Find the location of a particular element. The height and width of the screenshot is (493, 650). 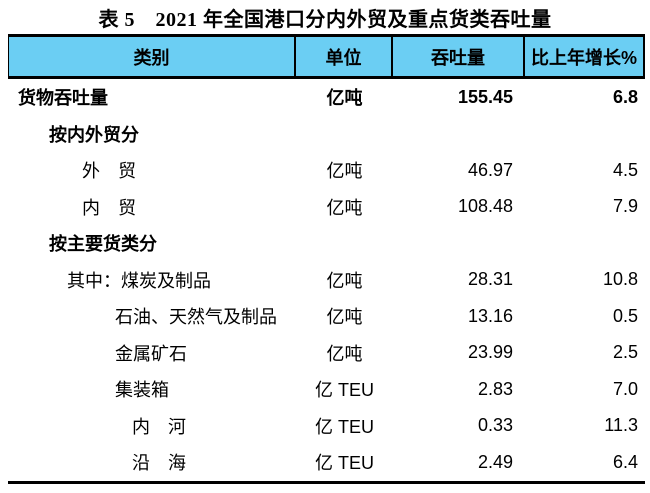

row-category-cell: 内 河 is located at coordinates (159, 426).